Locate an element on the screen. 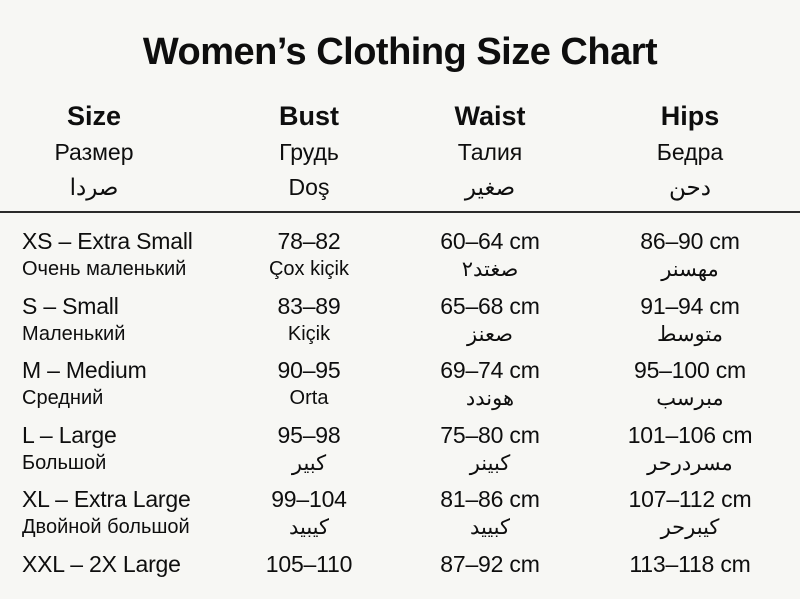  hips-cell: 86–90 cm مهسنر is located at coordinates (690, 258).